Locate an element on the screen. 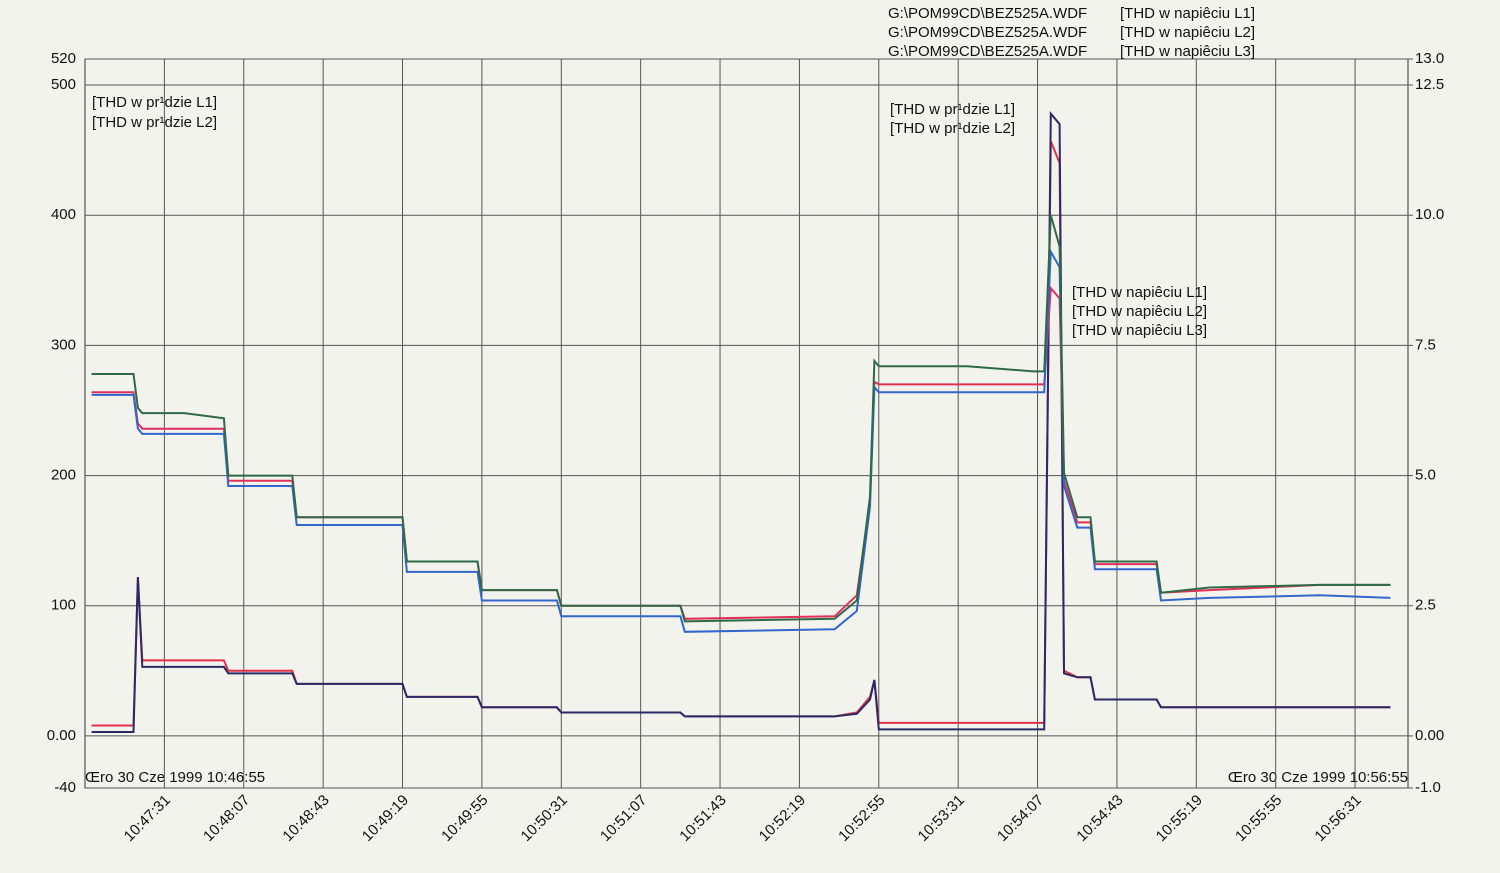 The image size is (1500, 873). y-tick-label: 200 is located at coordinates (63, 475).